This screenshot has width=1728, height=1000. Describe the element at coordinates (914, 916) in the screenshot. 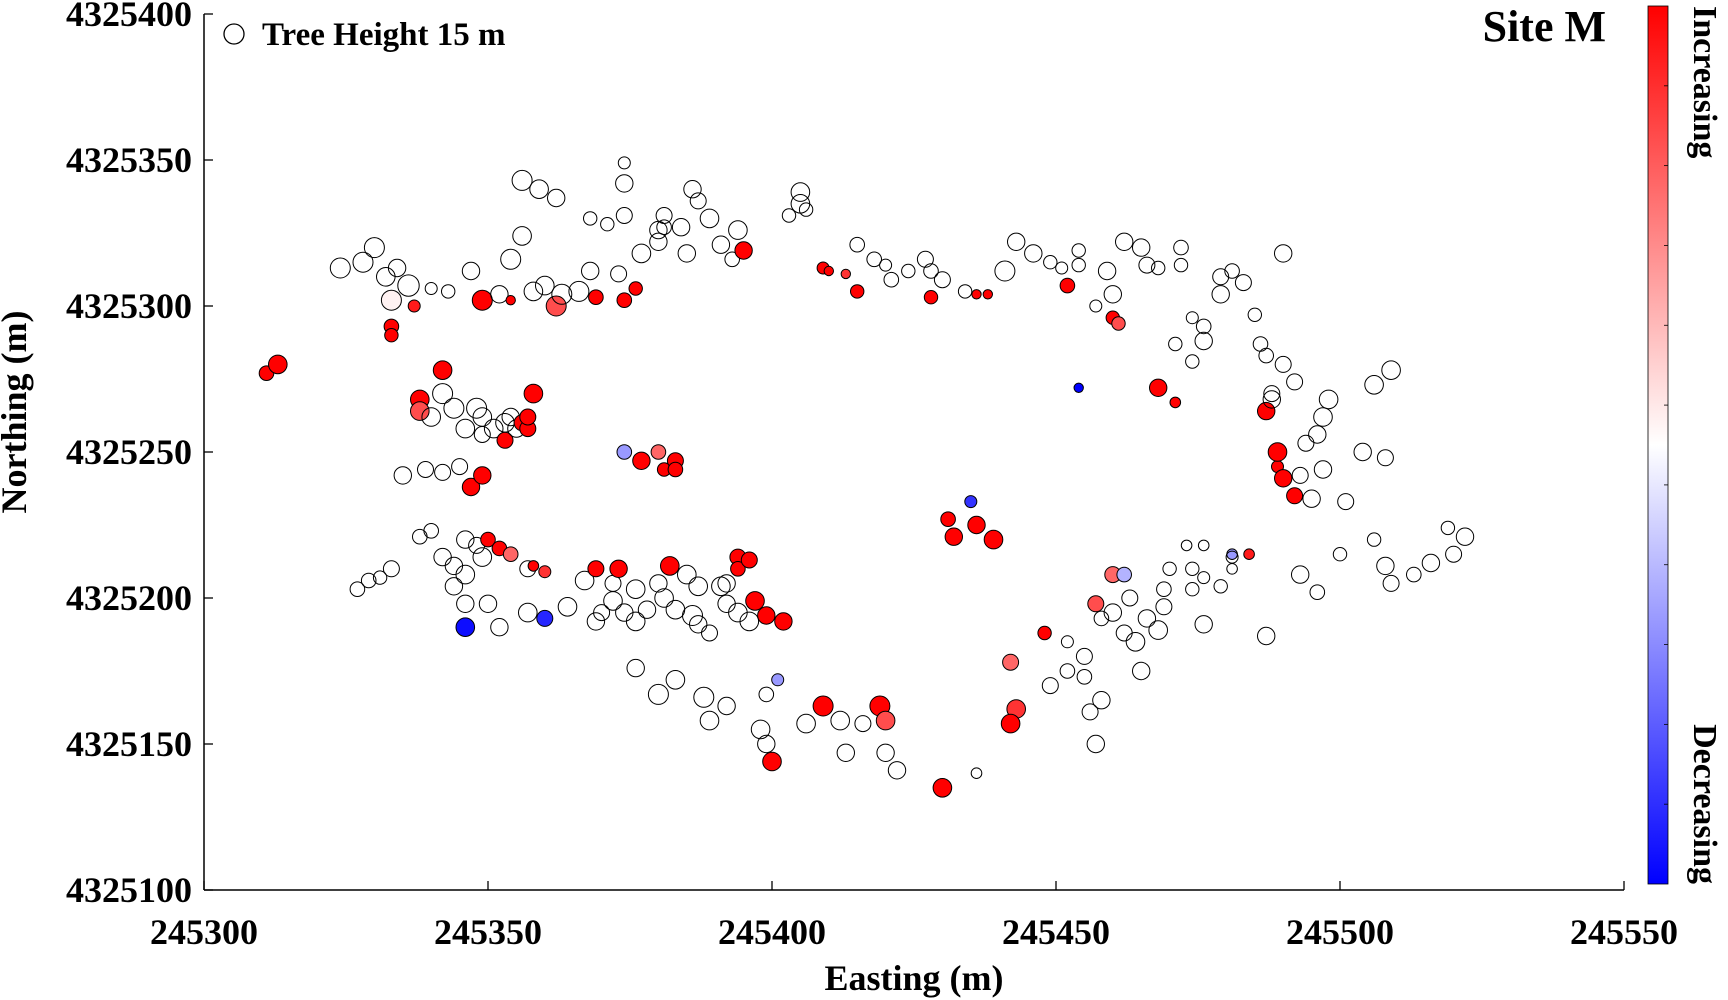

I see `x-ticks: 245300 245350 245400 245450 245500 245550` at that location.